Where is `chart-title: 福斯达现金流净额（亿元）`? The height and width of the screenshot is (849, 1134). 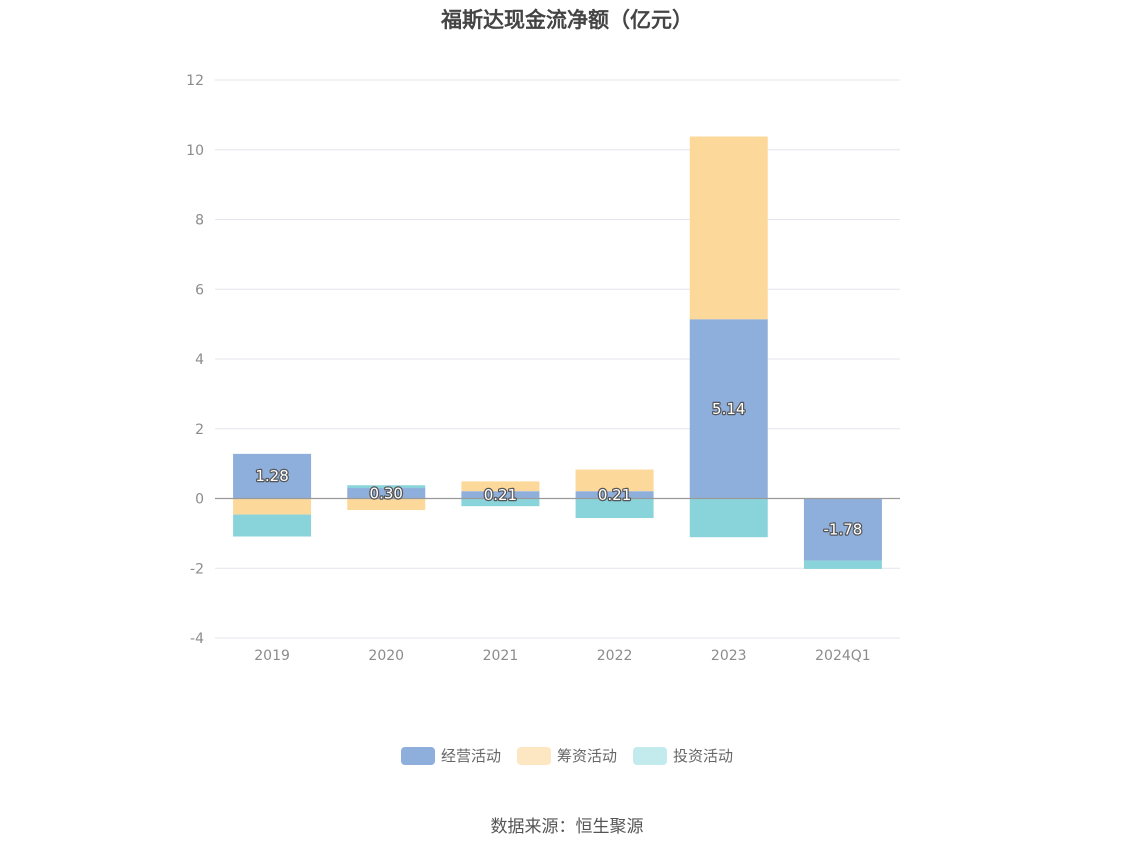 chart-title: 福斯达现金流净额（亿元） is located at coordinates (567, 20).